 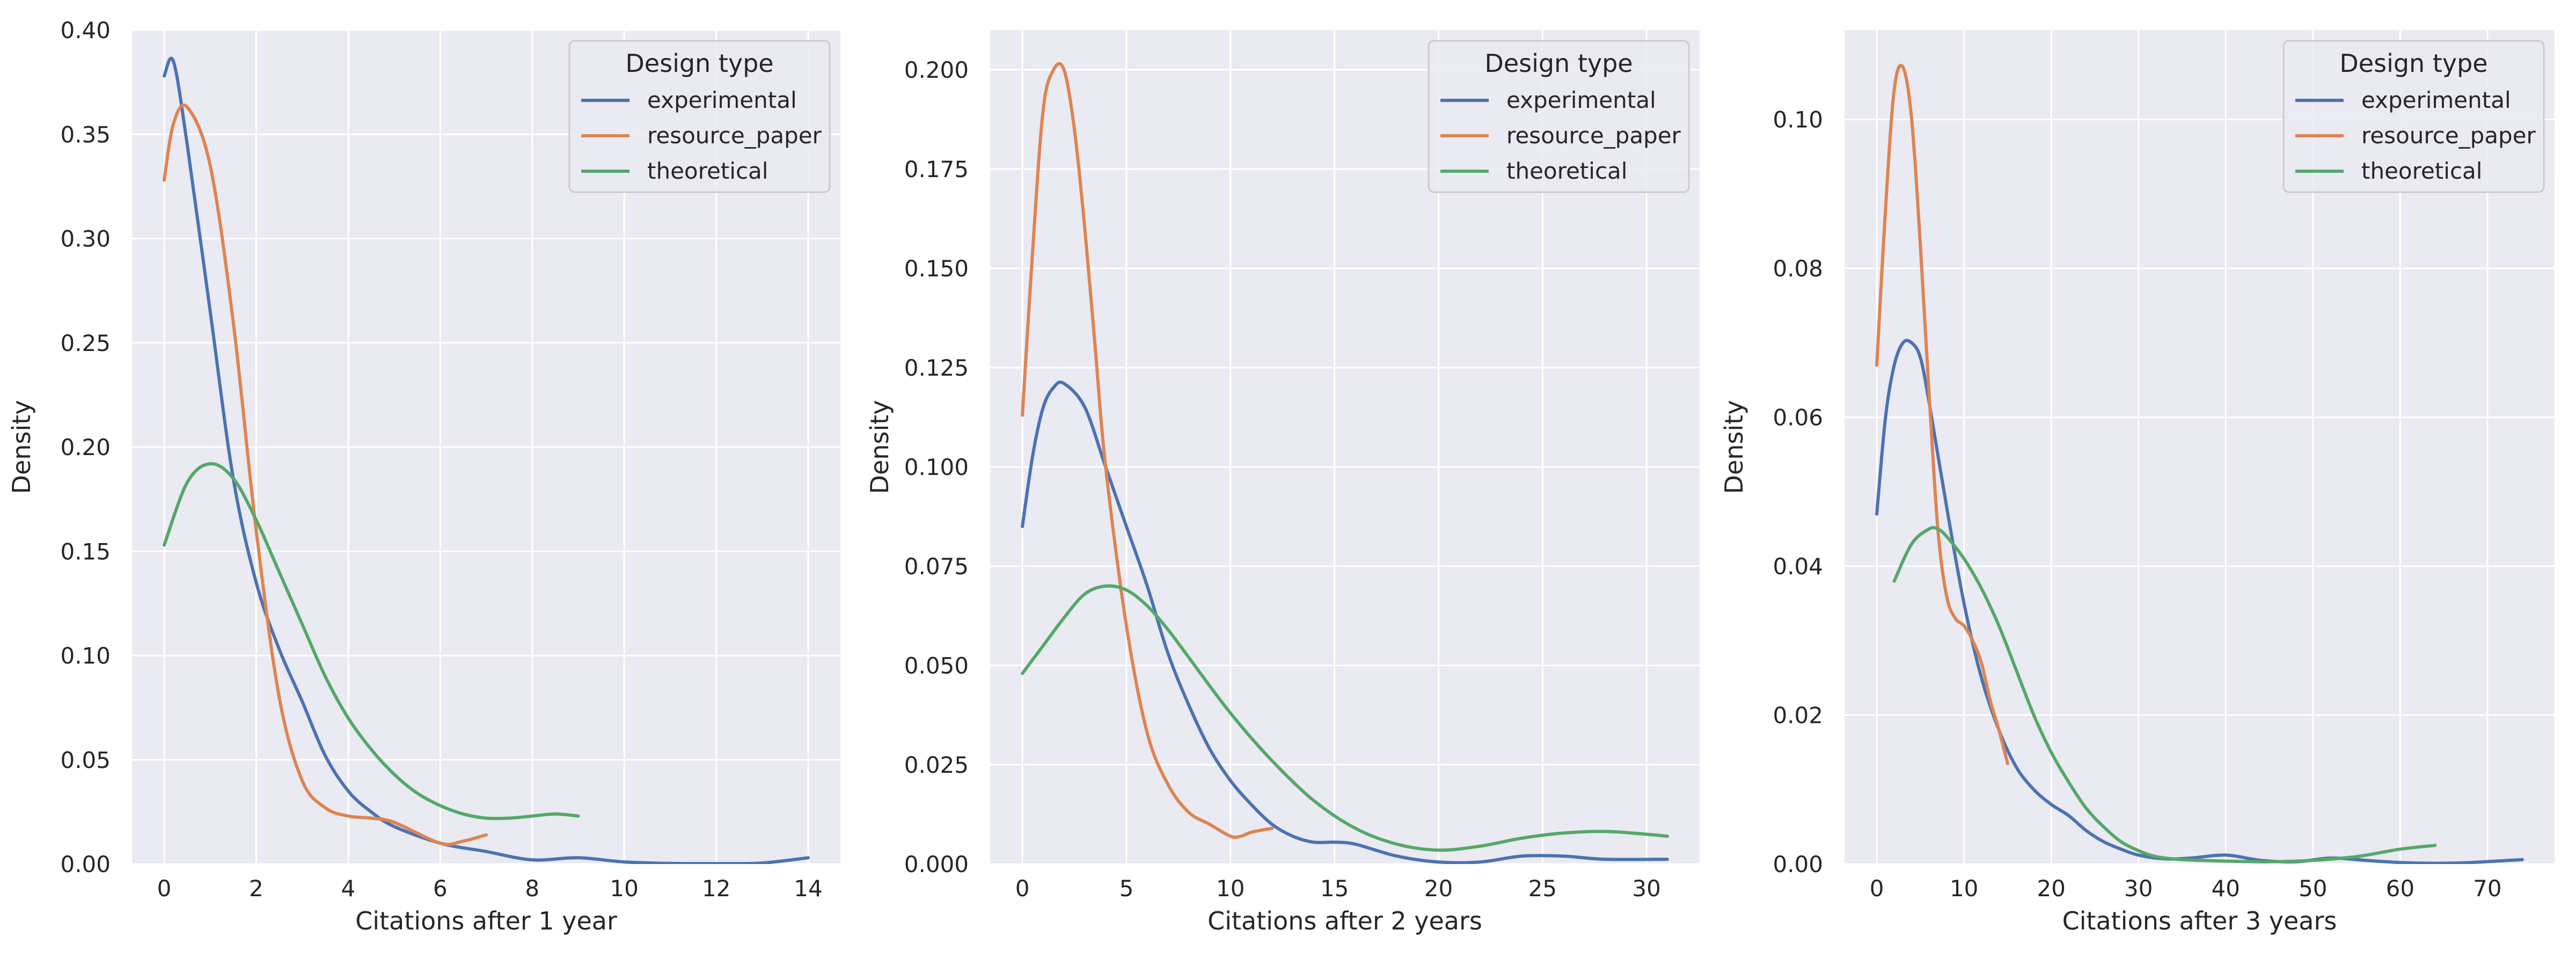 What do you see at coordinates (1542, 888) in the screenshot?
I see `x-tick-label: 25` at bounding box center [1542, 888].